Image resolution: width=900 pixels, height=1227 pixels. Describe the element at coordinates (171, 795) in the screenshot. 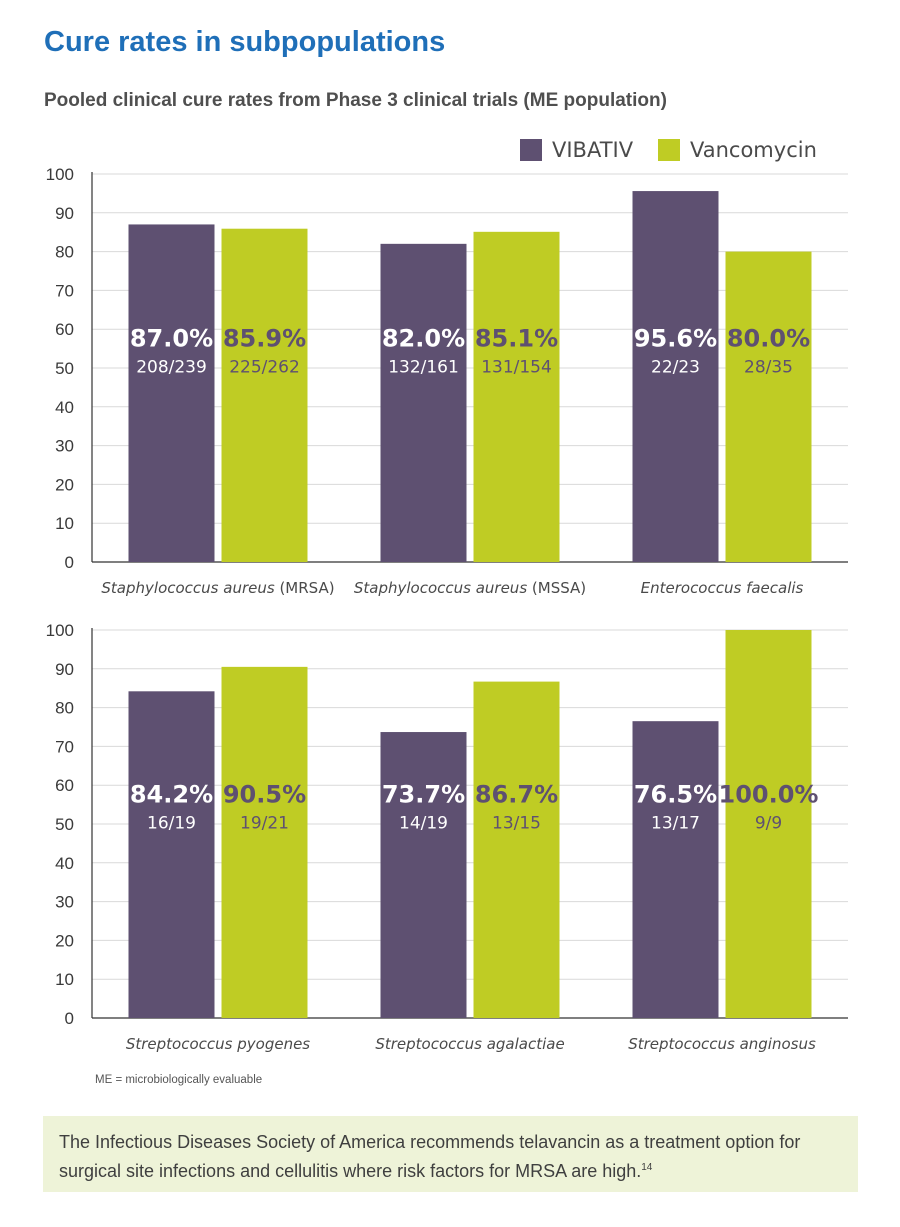

I see `data-label-percent: 84.2%` at that location.